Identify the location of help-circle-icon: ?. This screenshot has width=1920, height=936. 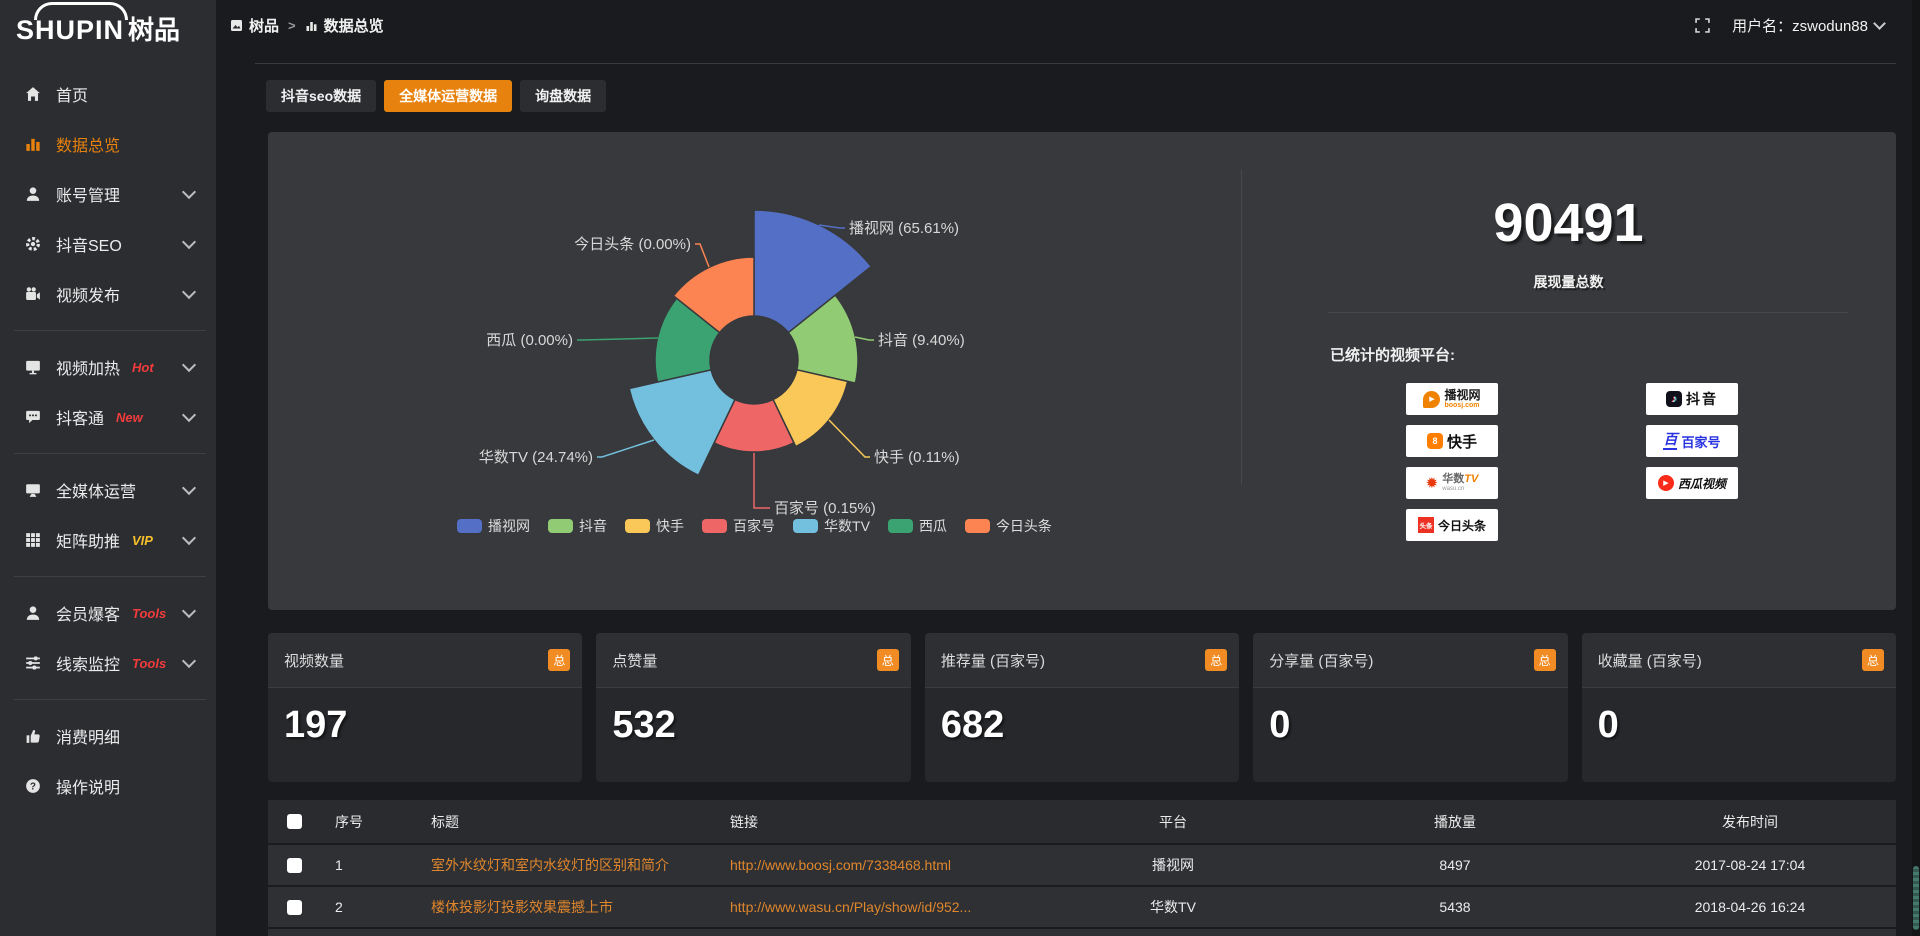
(32, 786).